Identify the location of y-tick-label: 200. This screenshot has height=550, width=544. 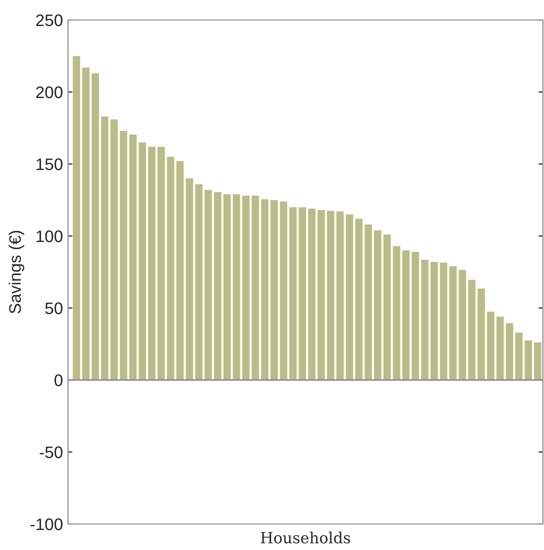
(49, 92).